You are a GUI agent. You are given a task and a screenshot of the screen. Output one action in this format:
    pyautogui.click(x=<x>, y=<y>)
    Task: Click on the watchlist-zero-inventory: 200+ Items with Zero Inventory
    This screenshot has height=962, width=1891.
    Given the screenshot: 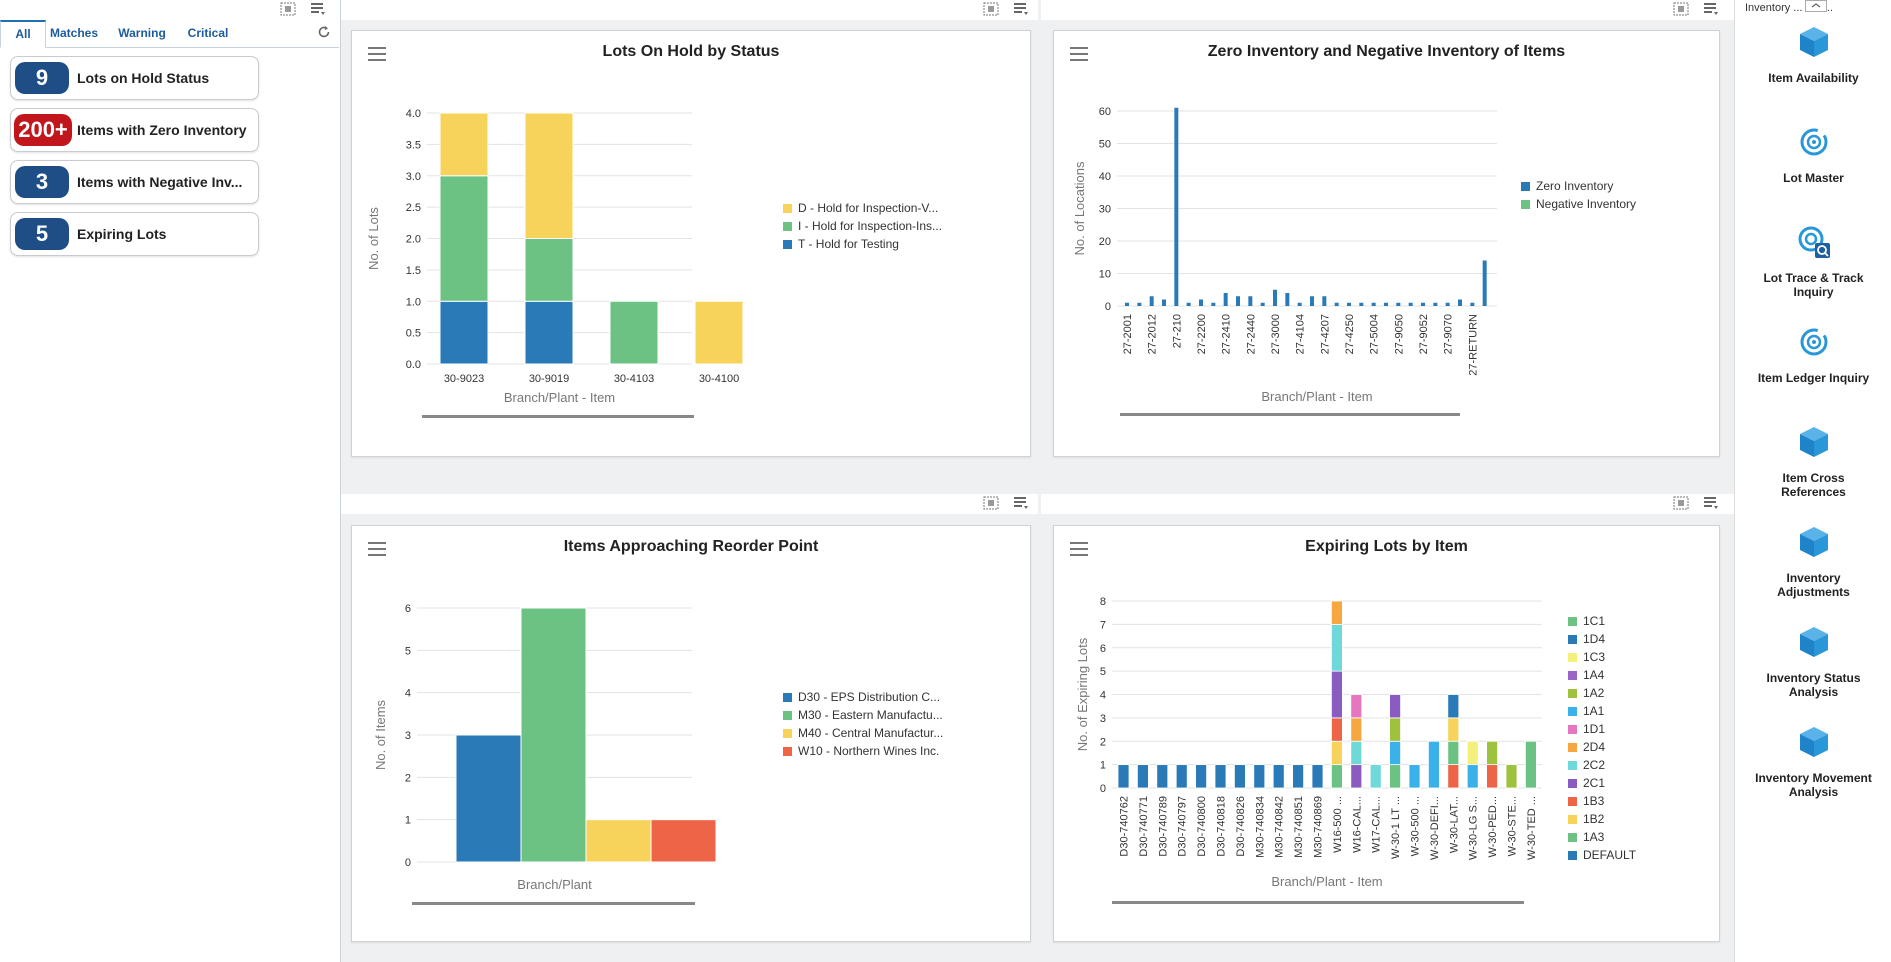 What is the action you would take?
    pyautogui.click(x=134, y=130)
    